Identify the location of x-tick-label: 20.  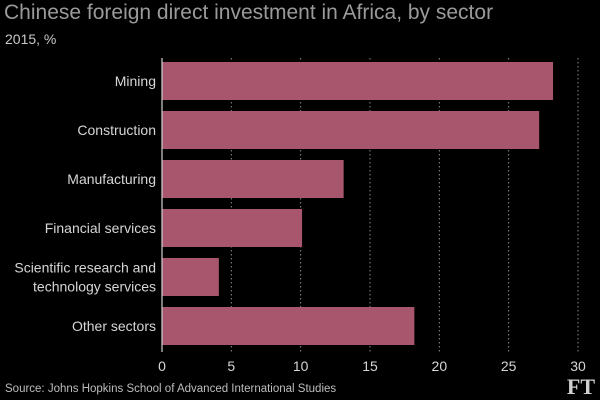
(440, 366).